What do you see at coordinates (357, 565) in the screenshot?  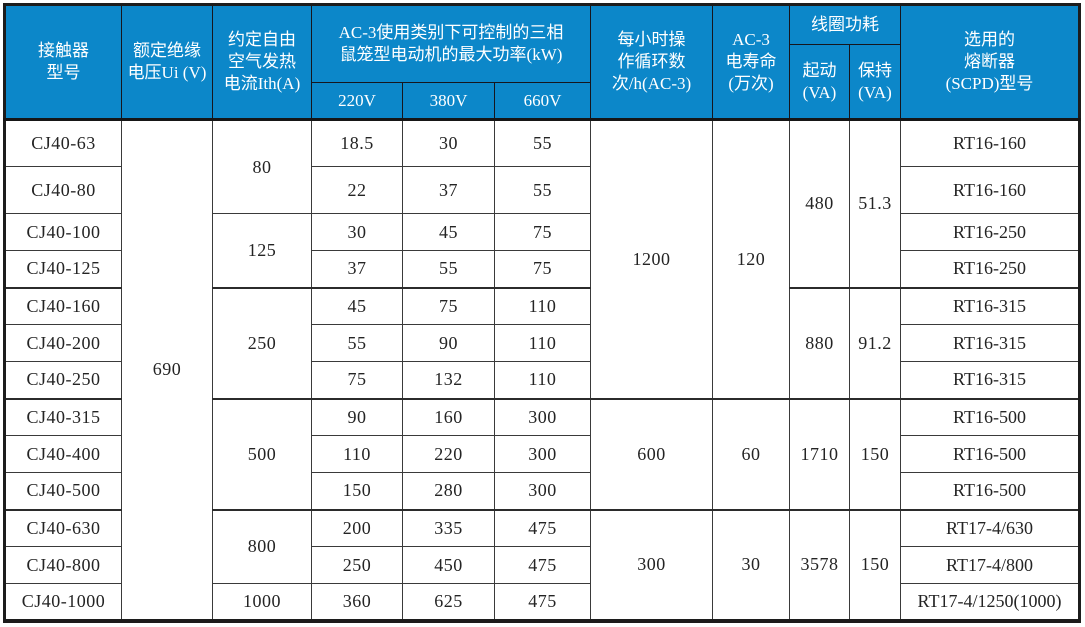 I see `kw-220-cell: 250` at bounding box center [357, 565].